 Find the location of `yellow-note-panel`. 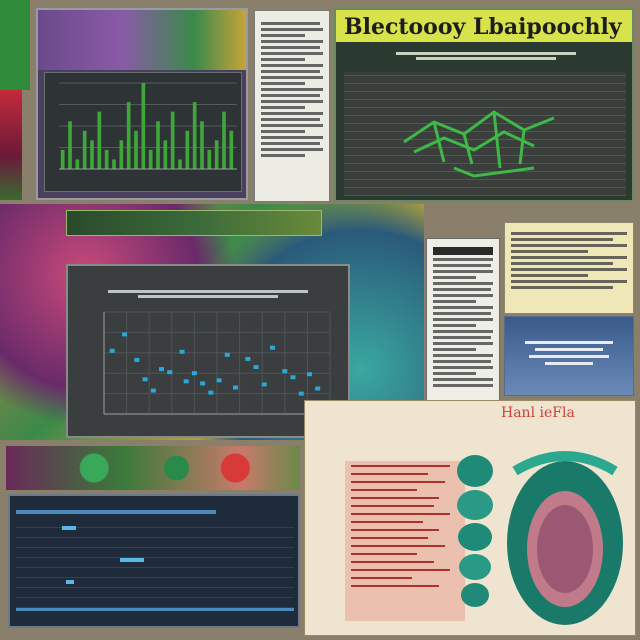

yellow-note-panel is located at coordinates (569, 268).